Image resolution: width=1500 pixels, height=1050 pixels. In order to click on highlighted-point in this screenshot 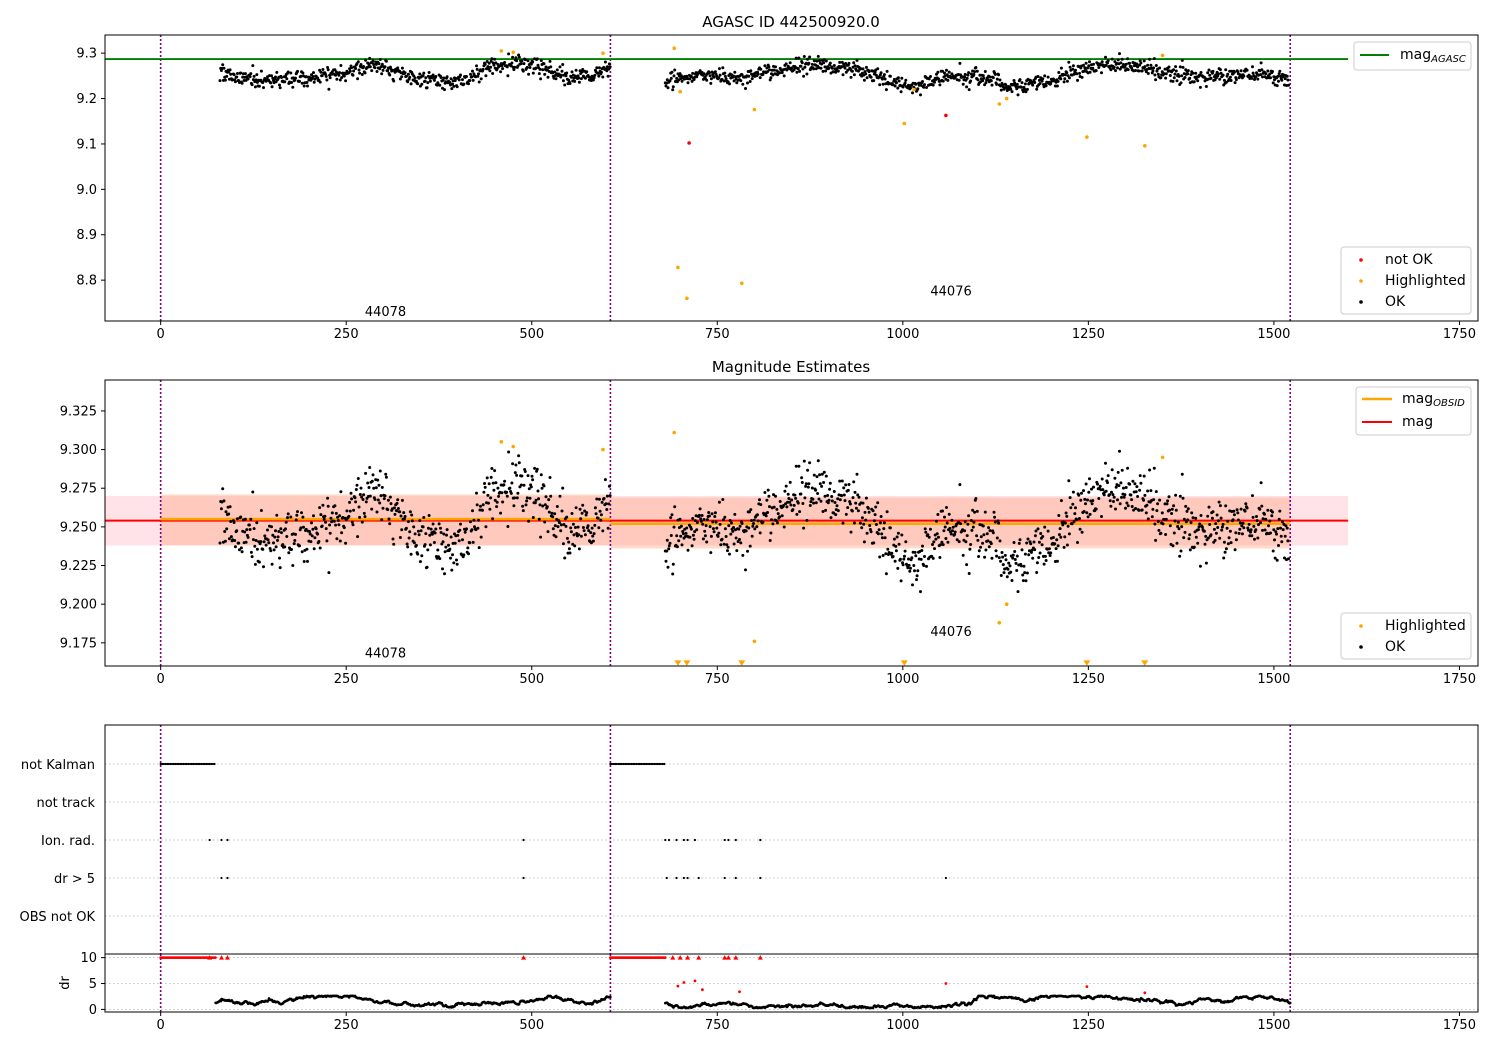, I will do `click(513, 446)`.